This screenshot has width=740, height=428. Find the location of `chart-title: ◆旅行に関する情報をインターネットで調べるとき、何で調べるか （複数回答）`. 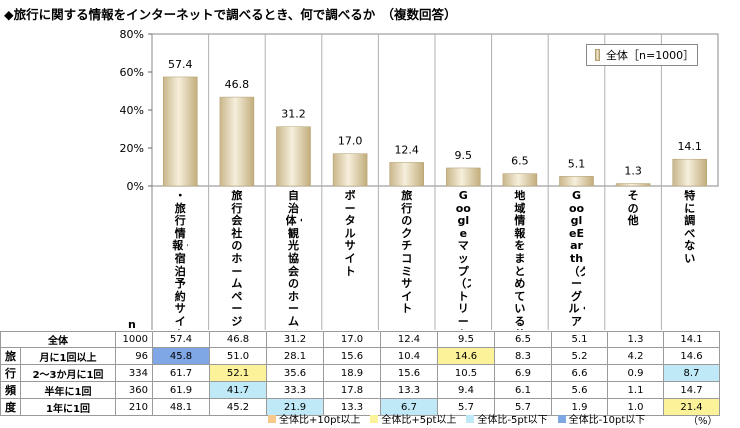

chart-title: ◆旅行に関する情報をインターネットで調べるとき、何で調べるか （複数回答） is located at coordinates (230, 14).